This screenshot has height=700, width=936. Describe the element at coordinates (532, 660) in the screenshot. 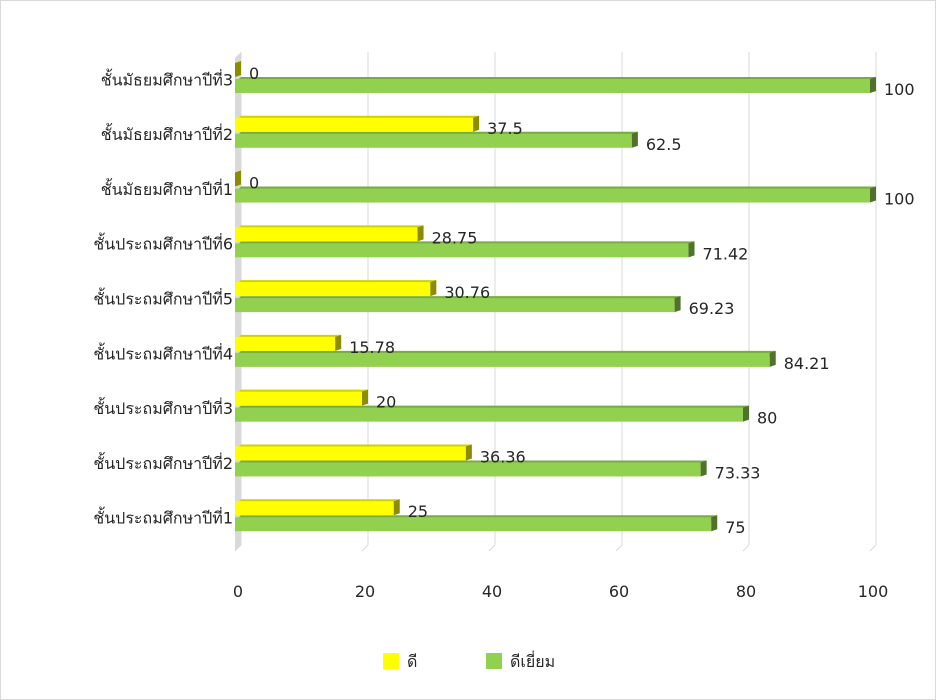

I see `legend-label: ดีเยี่ยม` at that location.